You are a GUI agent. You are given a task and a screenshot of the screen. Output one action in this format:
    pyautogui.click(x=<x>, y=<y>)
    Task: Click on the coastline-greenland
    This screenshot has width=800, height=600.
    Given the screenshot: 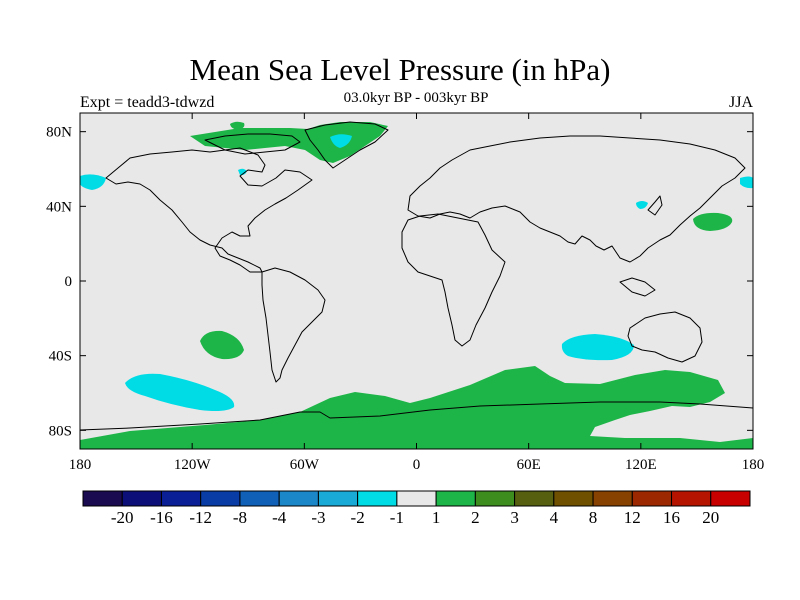 What is the action you would take?
    pyautogui.click(x=346, y=145)
    